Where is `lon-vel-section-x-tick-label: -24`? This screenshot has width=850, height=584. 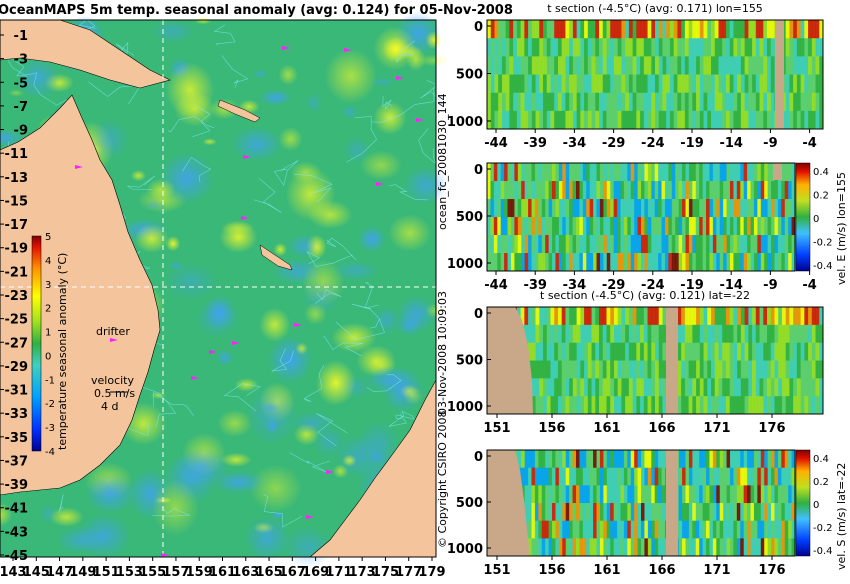 lon-vel-section-x-tick-label: -24 is located at coordinates (653, 285).